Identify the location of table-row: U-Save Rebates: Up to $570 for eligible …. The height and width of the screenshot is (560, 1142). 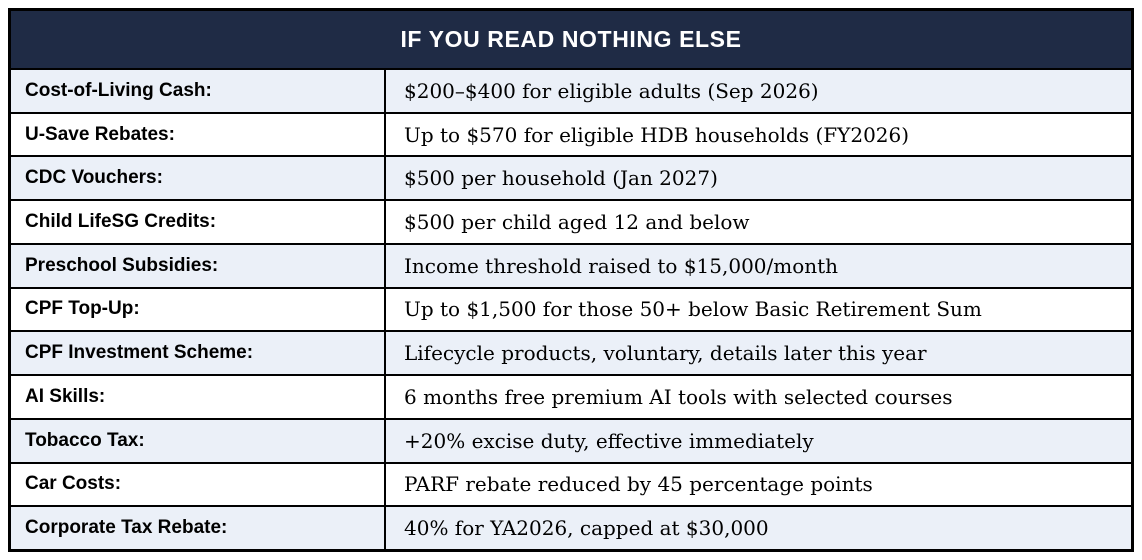
(571, 133).